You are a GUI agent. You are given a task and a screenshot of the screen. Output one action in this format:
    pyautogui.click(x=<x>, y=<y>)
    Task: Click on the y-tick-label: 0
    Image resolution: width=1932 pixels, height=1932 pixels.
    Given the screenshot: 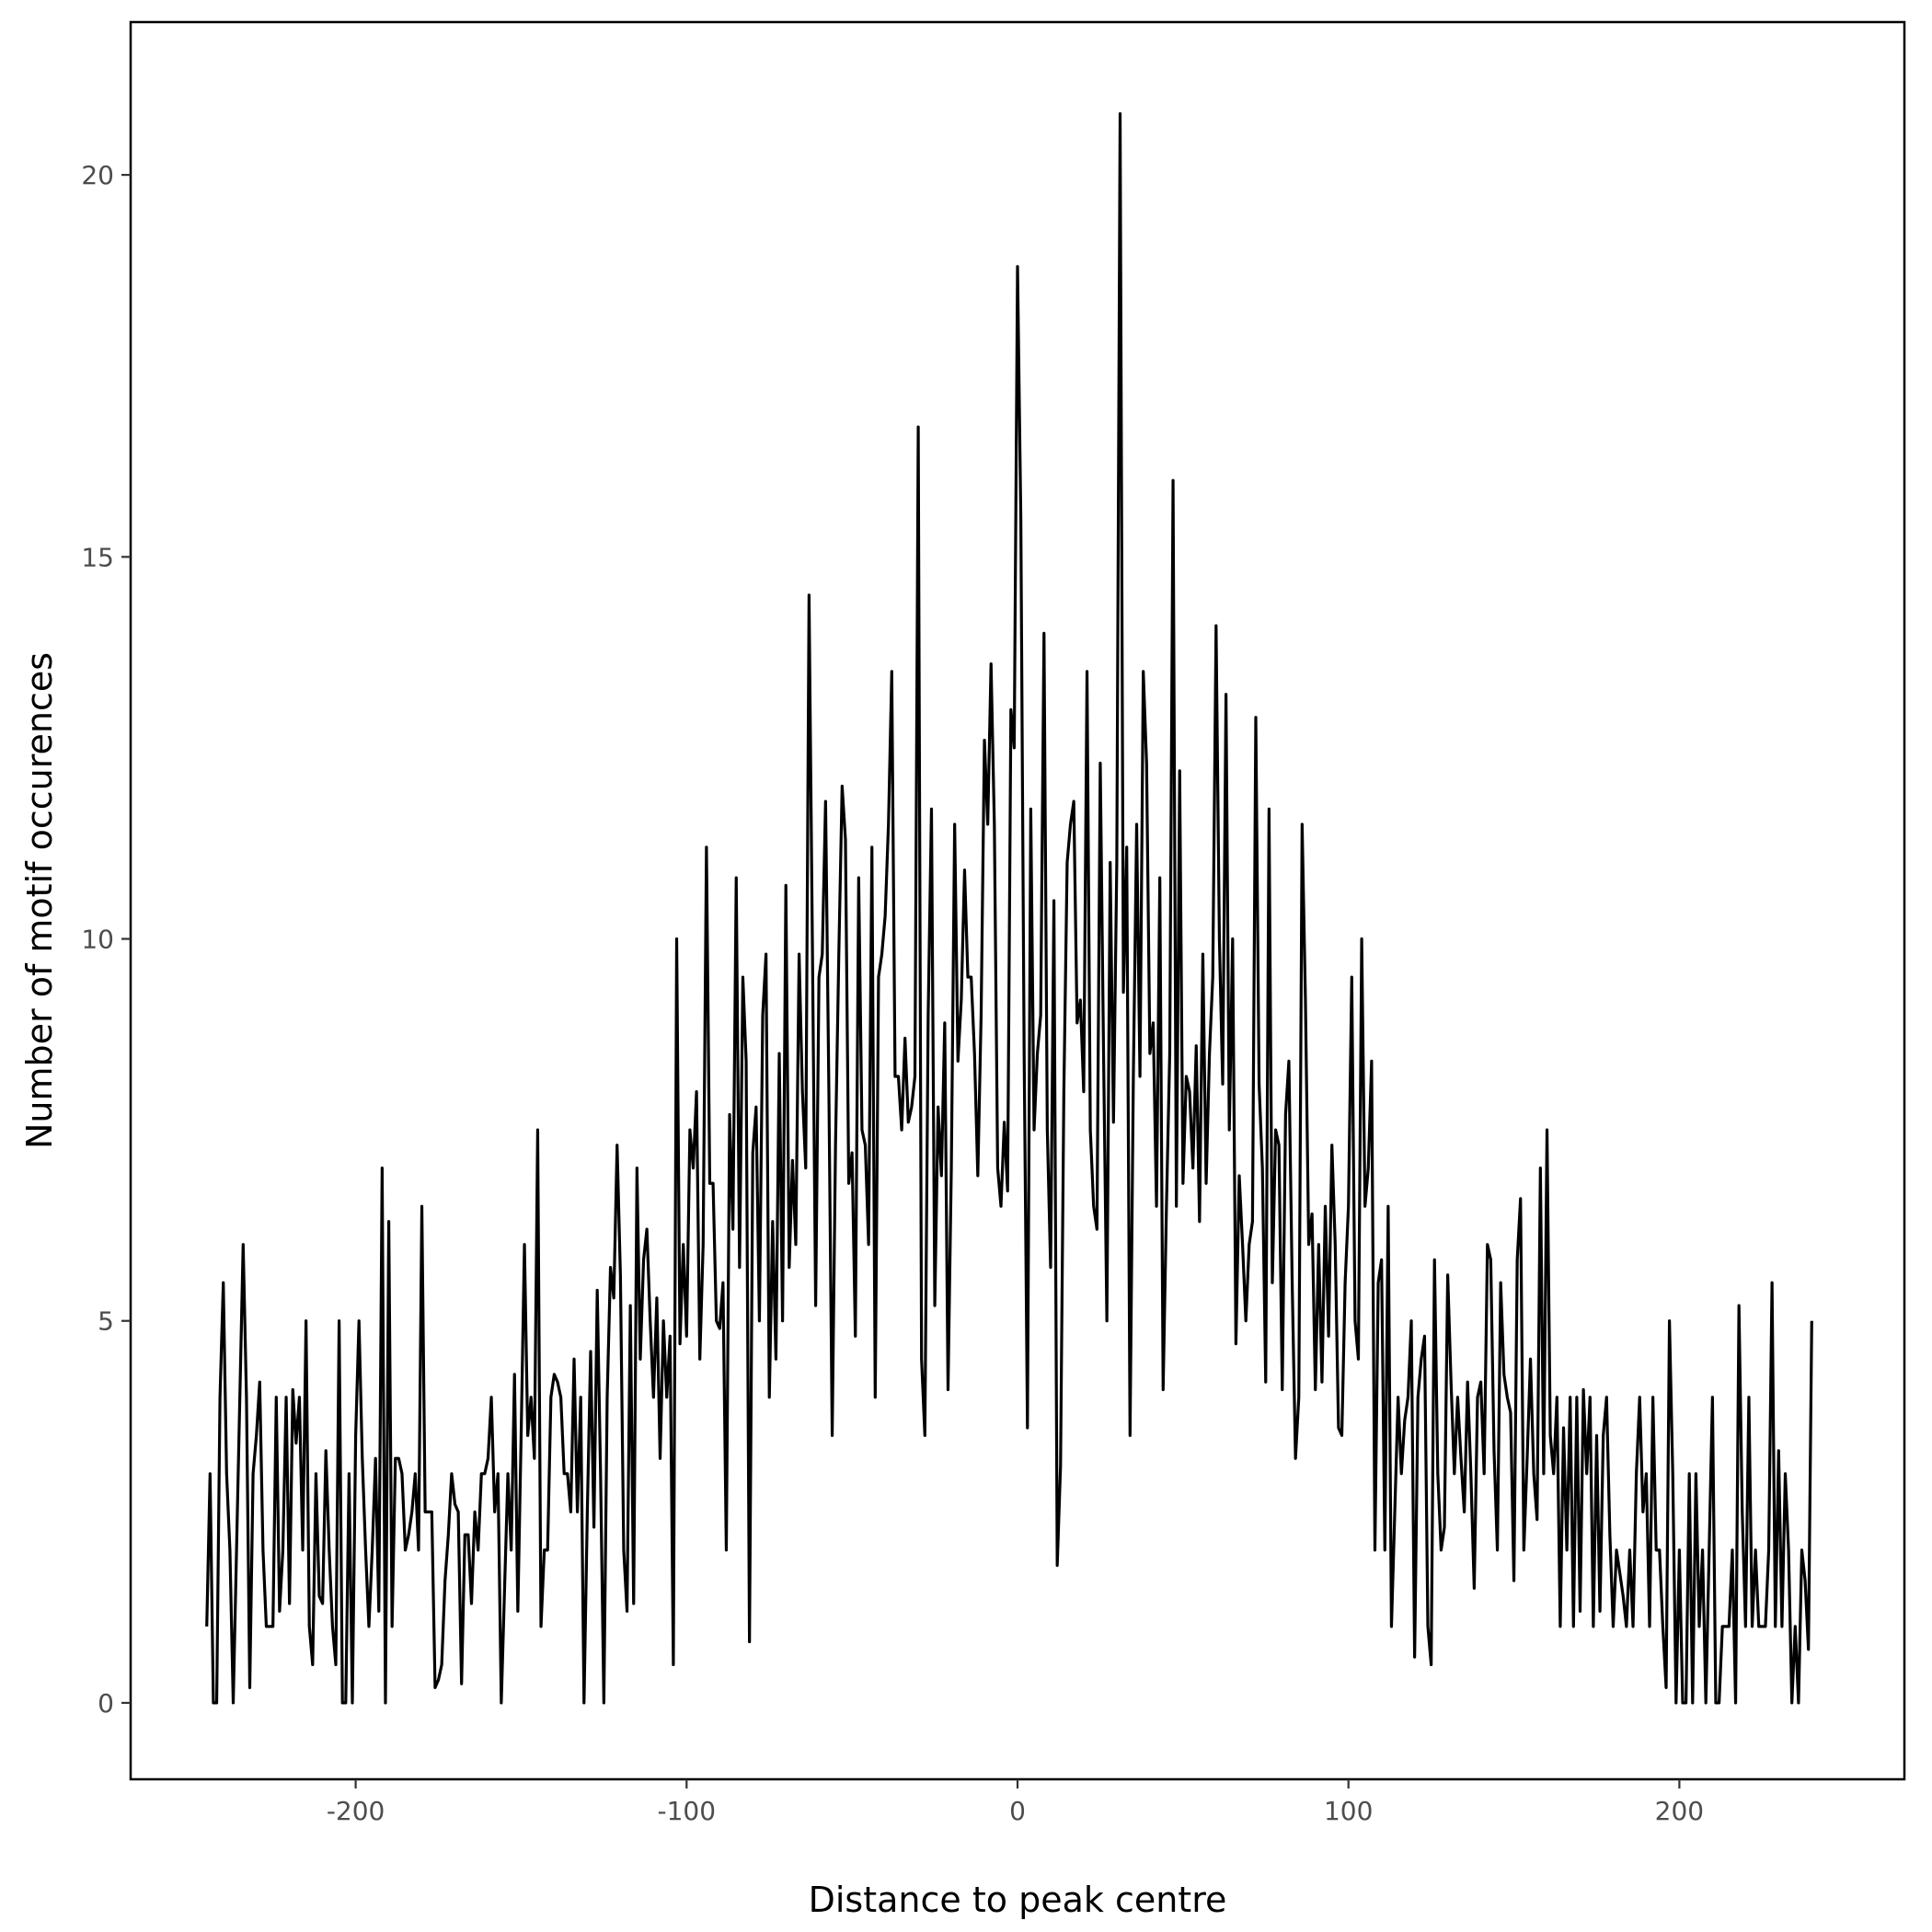 What is the action you would take?
    pyautogui.click(x=106, y=1703)
    